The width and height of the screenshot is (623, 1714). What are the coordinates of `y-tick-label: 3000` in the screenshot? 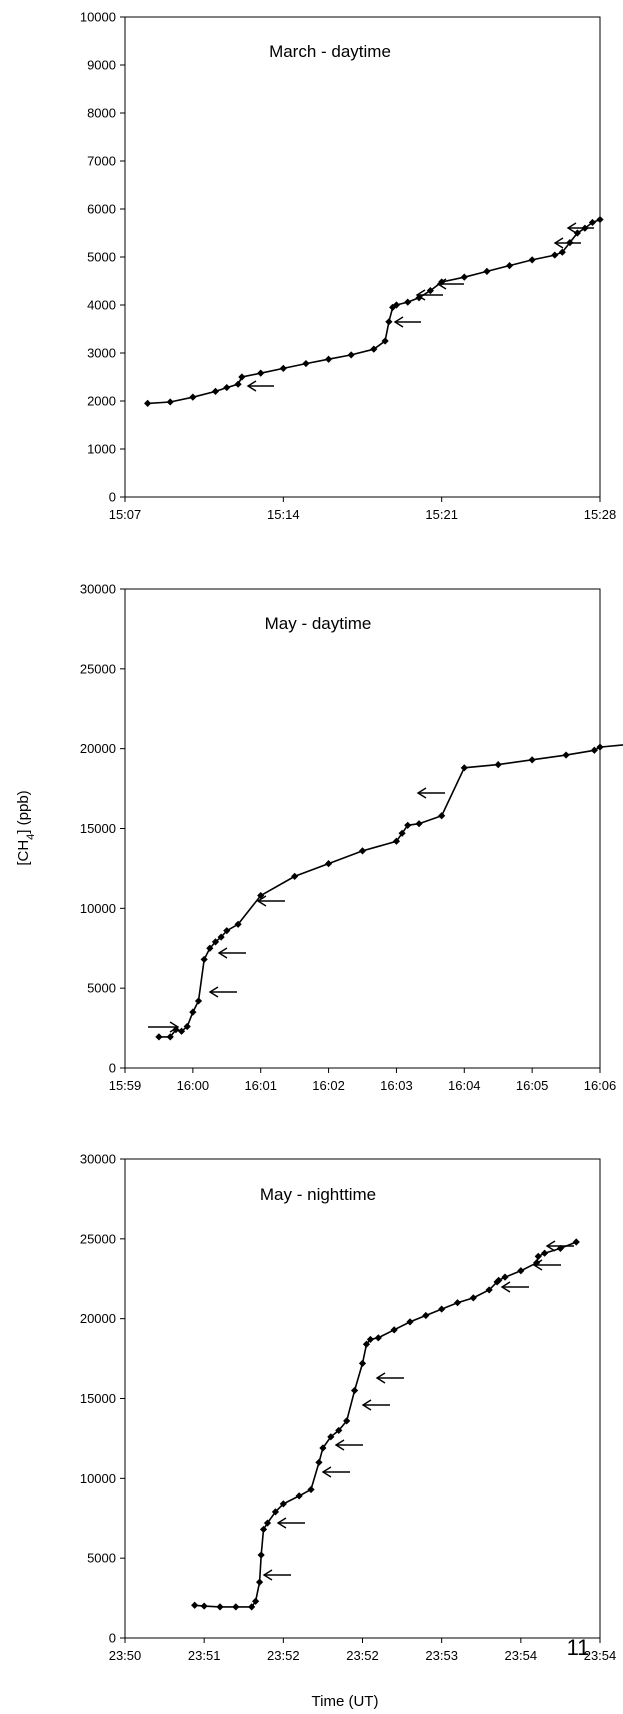 It's located at (101, 353).